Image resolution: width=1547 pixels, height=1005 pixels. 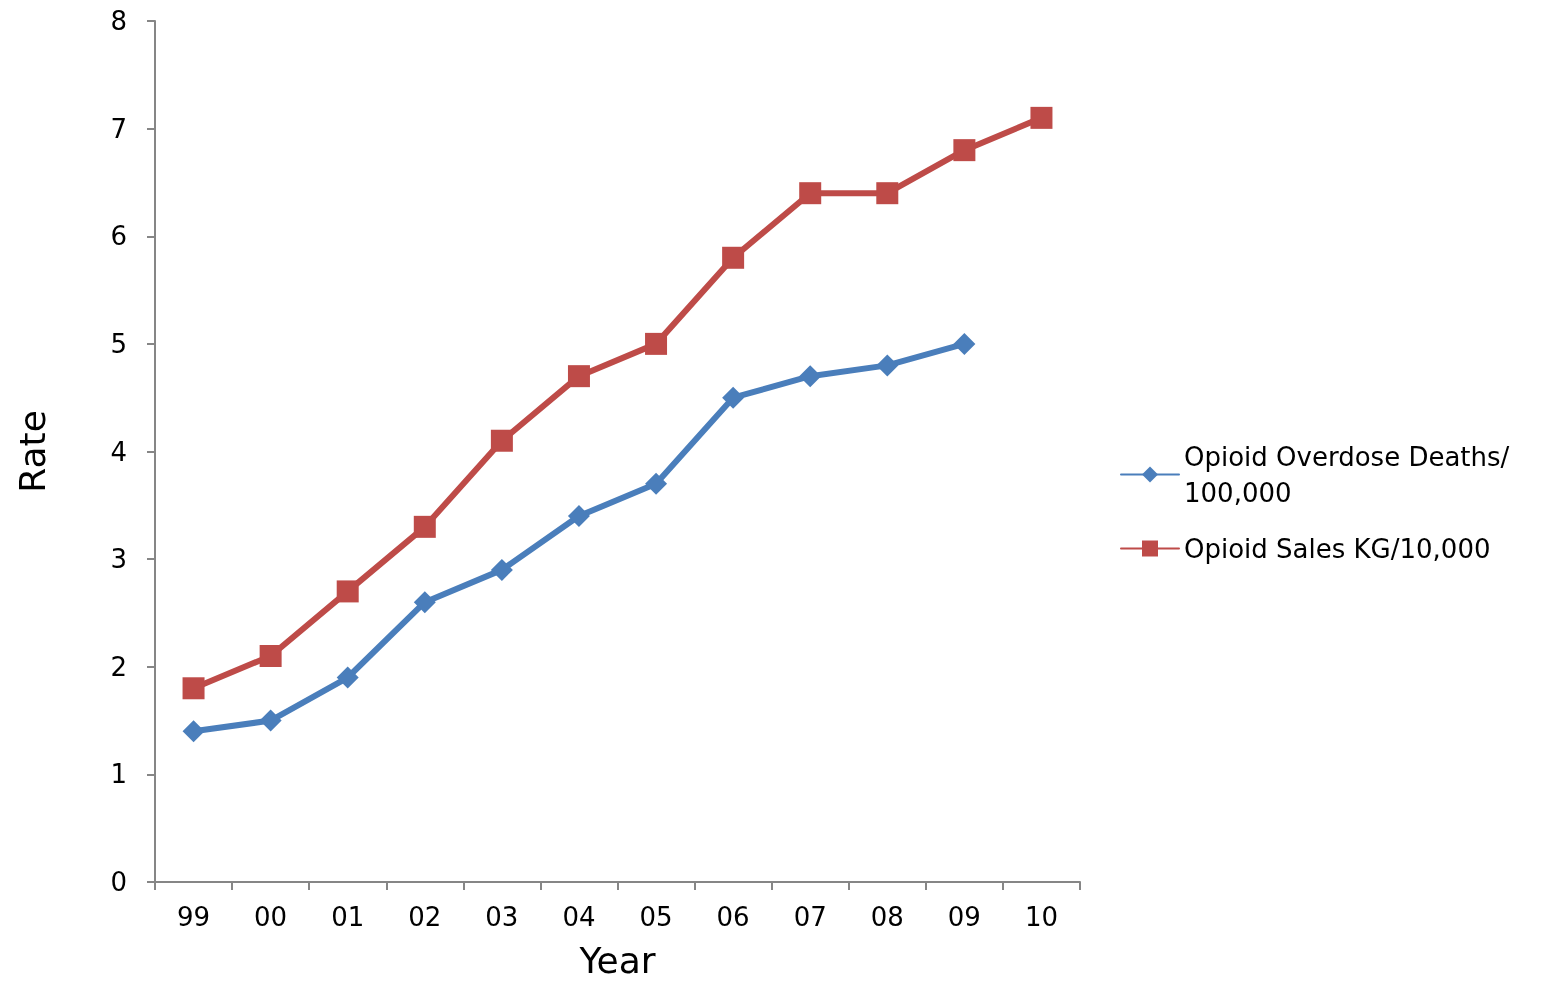 What do you see at coordinates (118, 128) in the screenshot?
I see `y-tick-label: 7` at bounding box center [118, 128].